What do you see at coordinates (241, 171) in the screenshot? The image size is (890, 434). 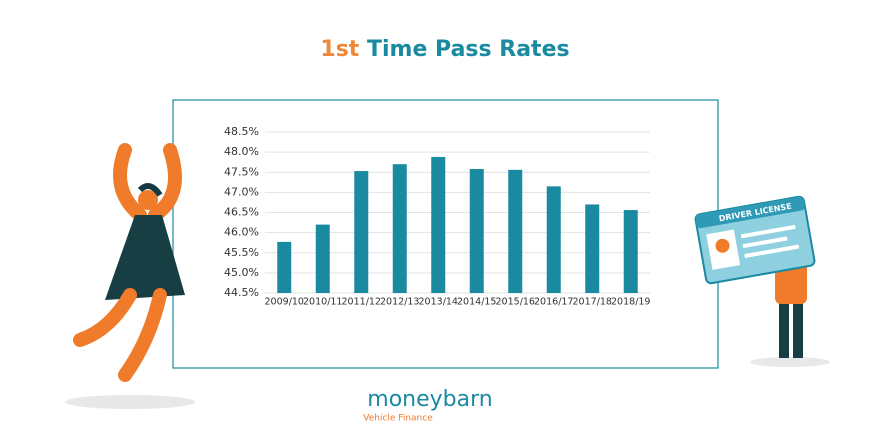 I see `y-tick-label: 47.5%` at bounding box center [241, 171].